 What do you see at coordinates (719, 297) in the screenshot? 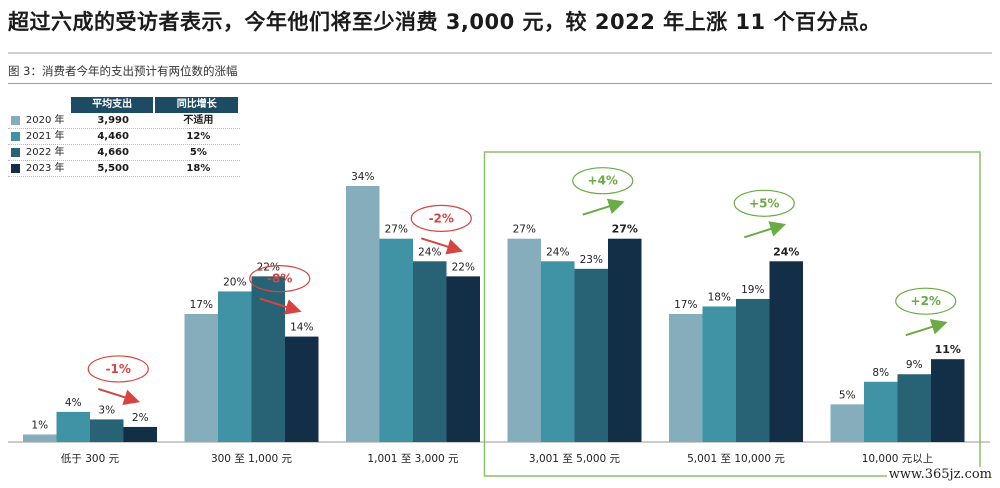
I see `data-label: 18%` at bounding box center [719, 297].